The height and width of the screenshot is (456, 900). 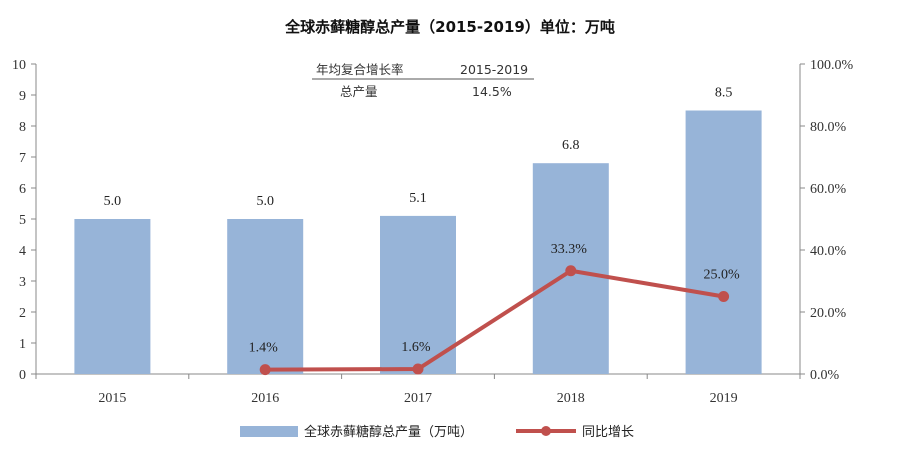 I want to click on right-tick-label: 0.0%, so click(x=825, y=375).